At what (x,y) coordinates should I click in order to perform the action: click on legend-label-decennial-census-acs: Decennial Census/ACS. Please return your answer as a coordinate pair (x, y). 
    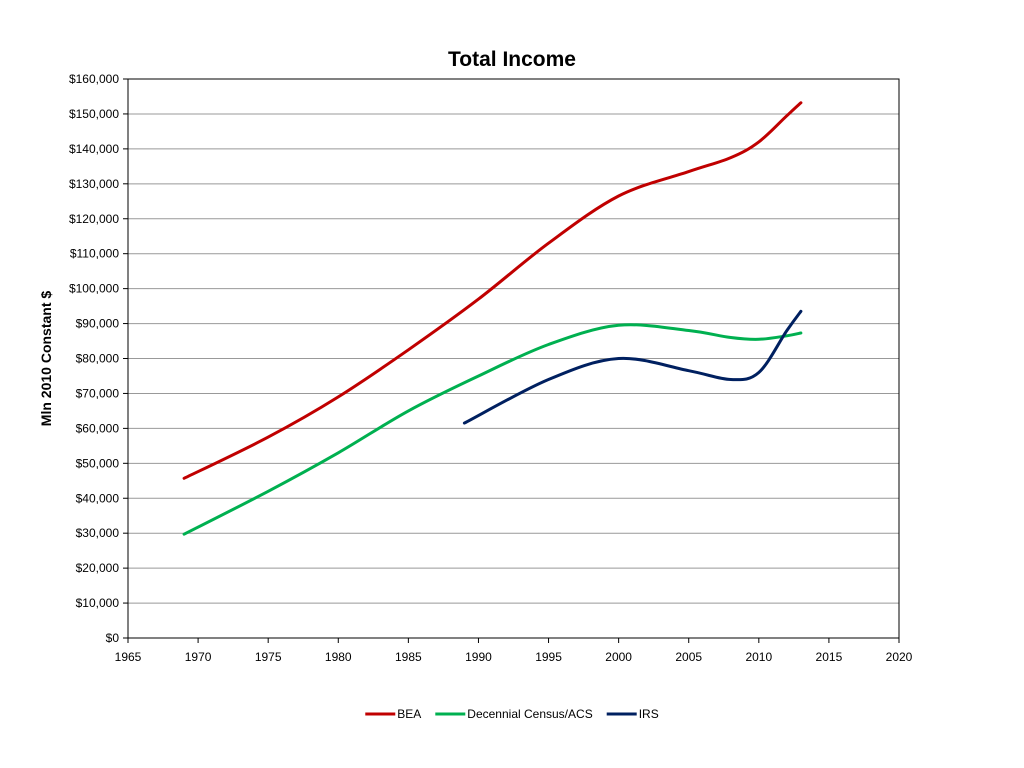
    Looking at the image, I should click on (529, 714).